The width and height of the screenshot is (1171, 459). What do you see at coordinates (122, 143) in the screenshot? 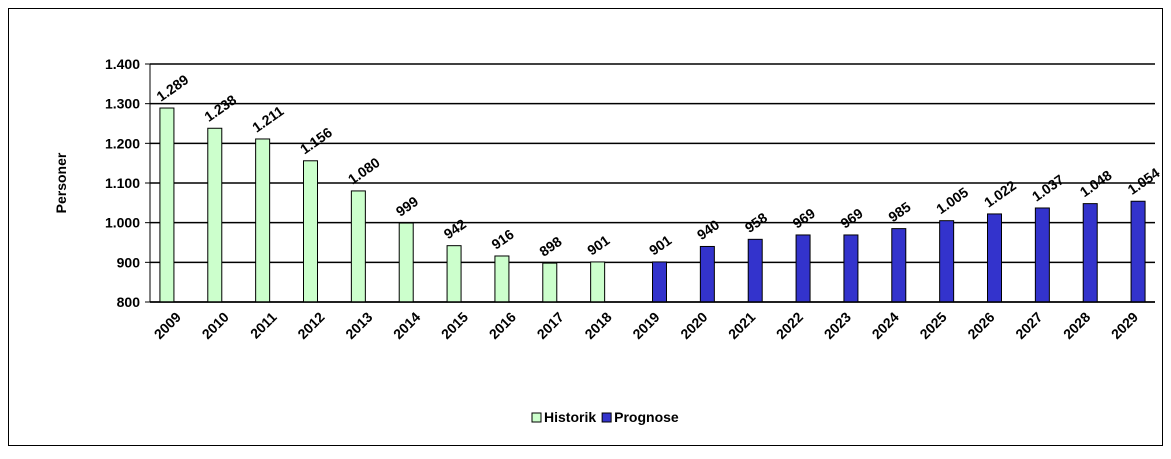
I see `y-tick-label: 1.200` at bounding box center [122, 143].